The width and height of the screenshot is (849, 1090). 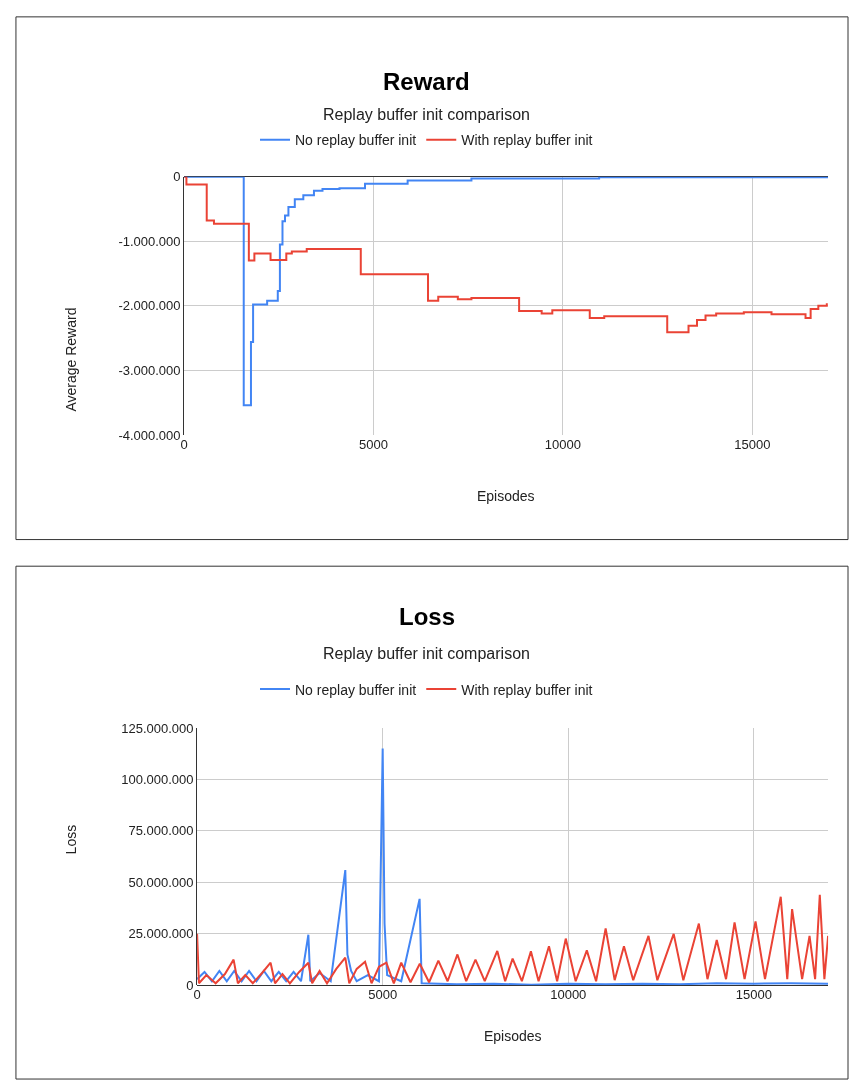 I want to click on y-tick-label: -1.000.000, so click(x=149, y=241).